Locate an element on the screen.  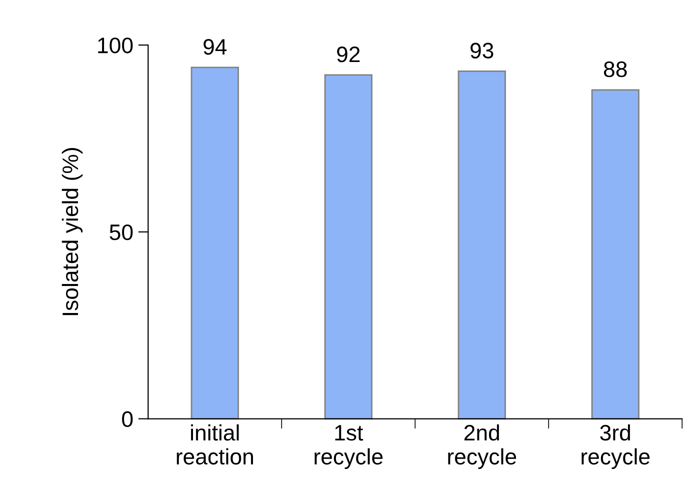
y-tick-label: 100 is located at coordinates (115, 46).